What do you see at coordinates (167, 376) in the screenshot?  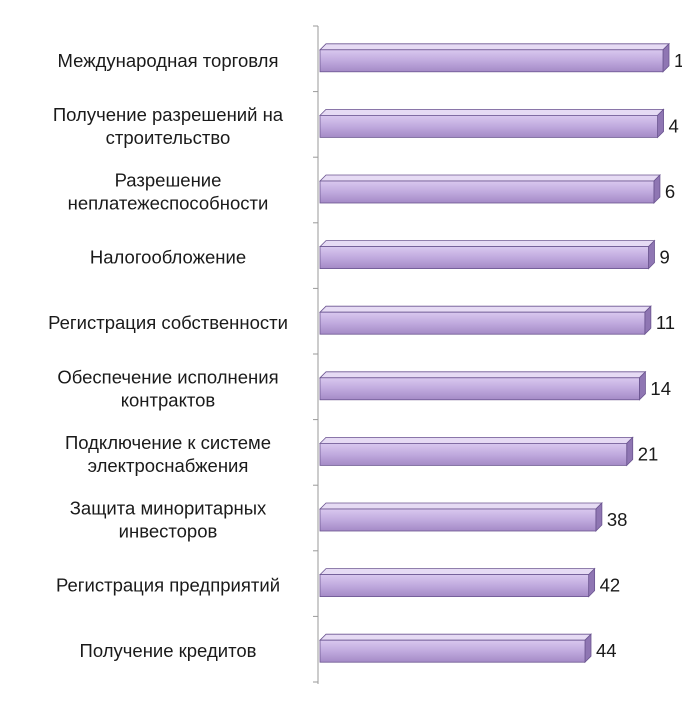 I see `category-label-line: Обеспечение исполнения` at bounding box center [167, 376].